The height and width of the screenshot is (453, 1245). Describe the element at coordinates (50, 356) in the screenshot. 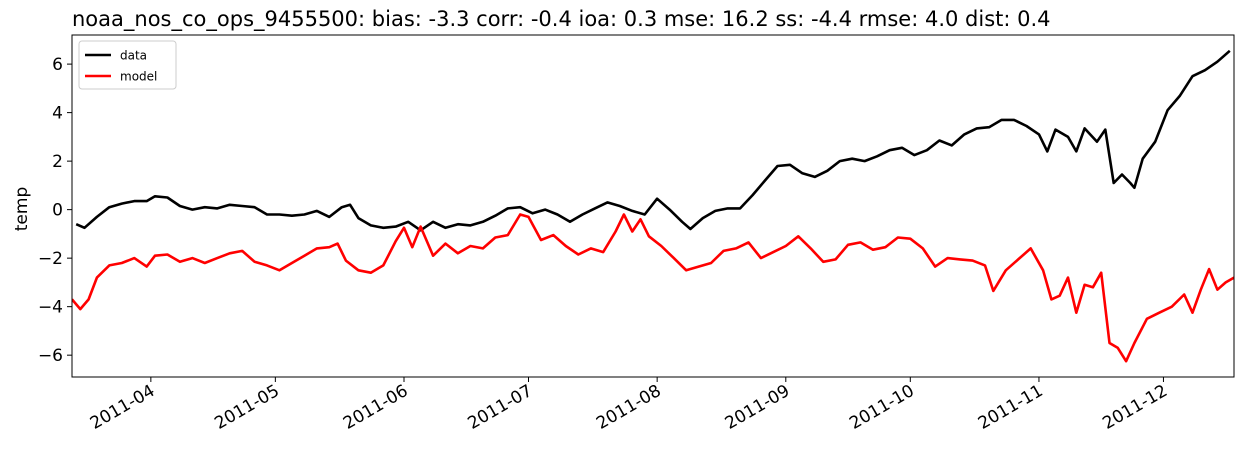

I see `y-tick-label: −6` at that location.